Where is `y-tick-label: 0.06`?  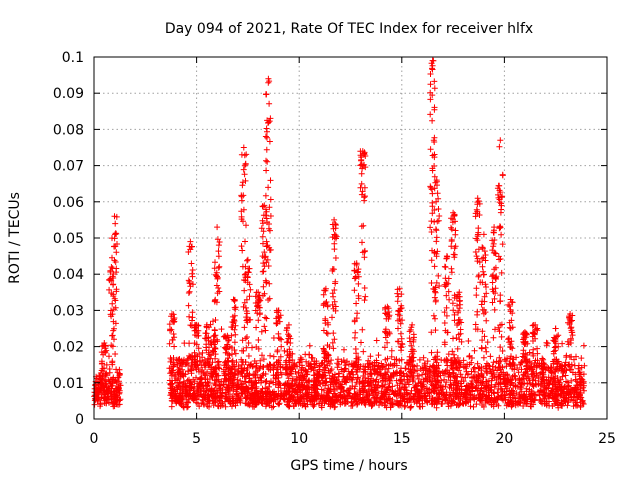
y-tick-label: 0.06 is located at coordinates (68, 203).